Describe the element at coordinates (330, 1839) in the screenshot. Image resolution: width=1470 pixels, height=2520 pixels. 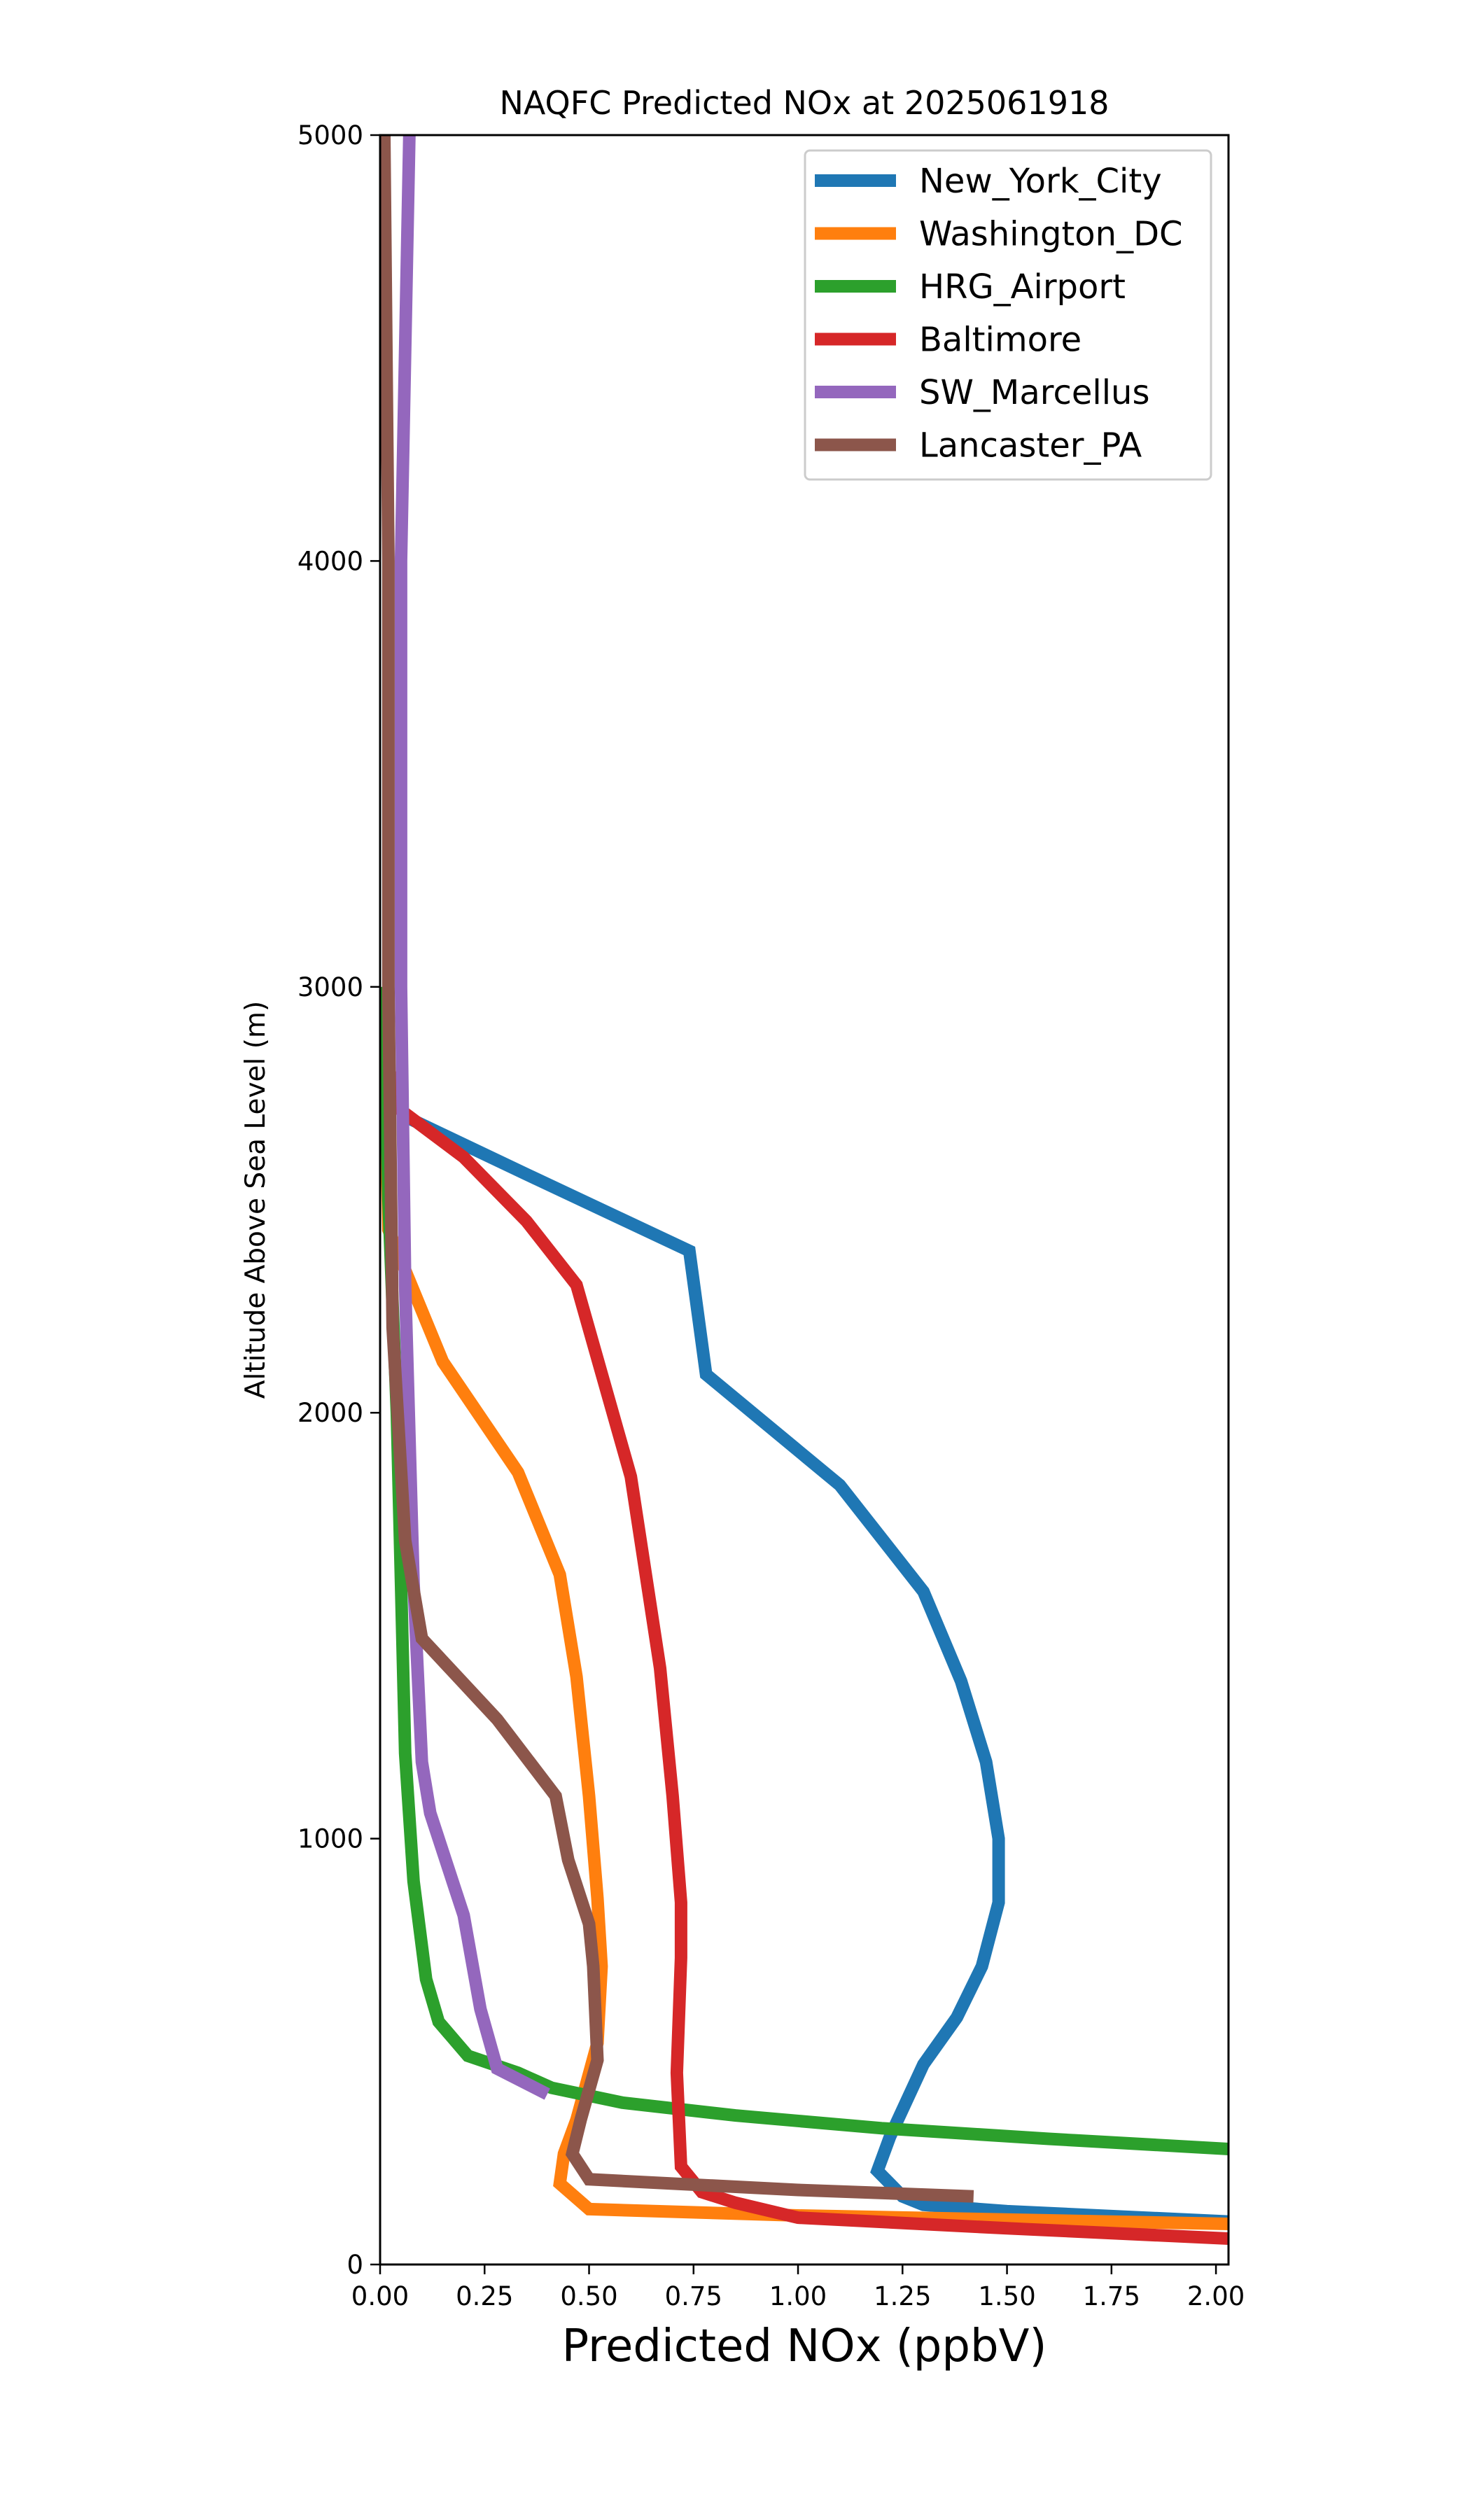
I see `y-tick-label: 1000` at that location.